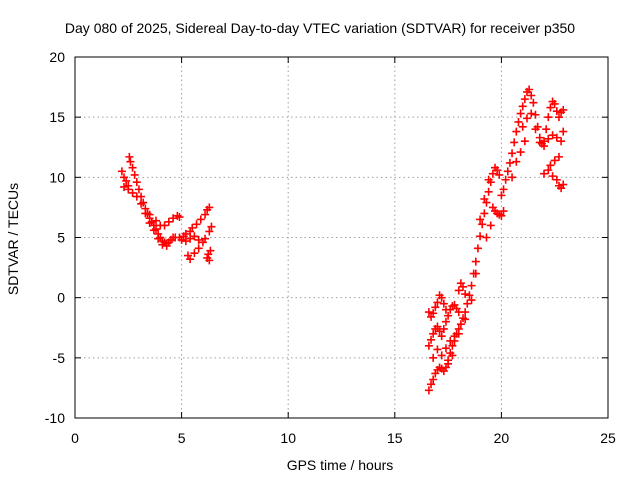 This screenshot has width=640, height=480. I want to click on x-tick-label: 5, so click(182, 438).